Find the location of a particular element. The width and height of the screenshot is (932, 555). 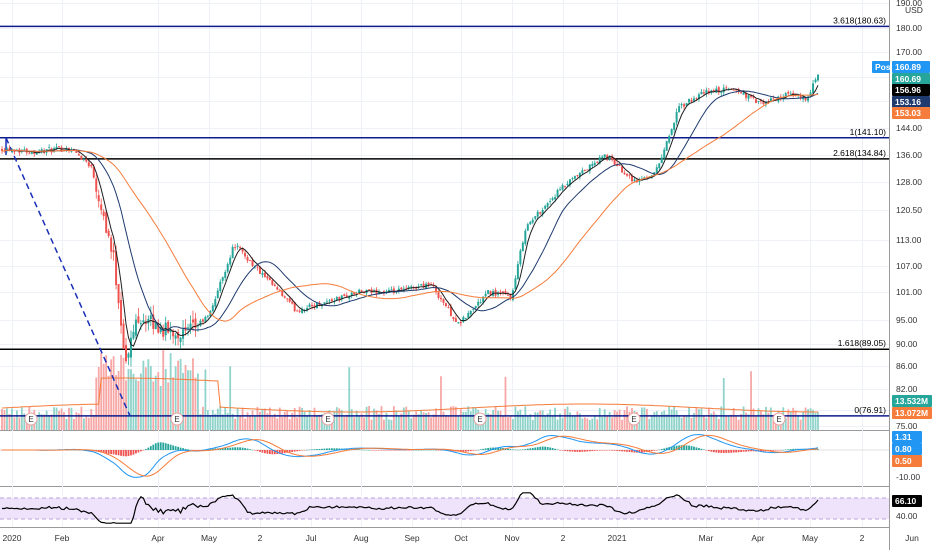

time-tick-label: 2021 is located at coordinates (617, 538).